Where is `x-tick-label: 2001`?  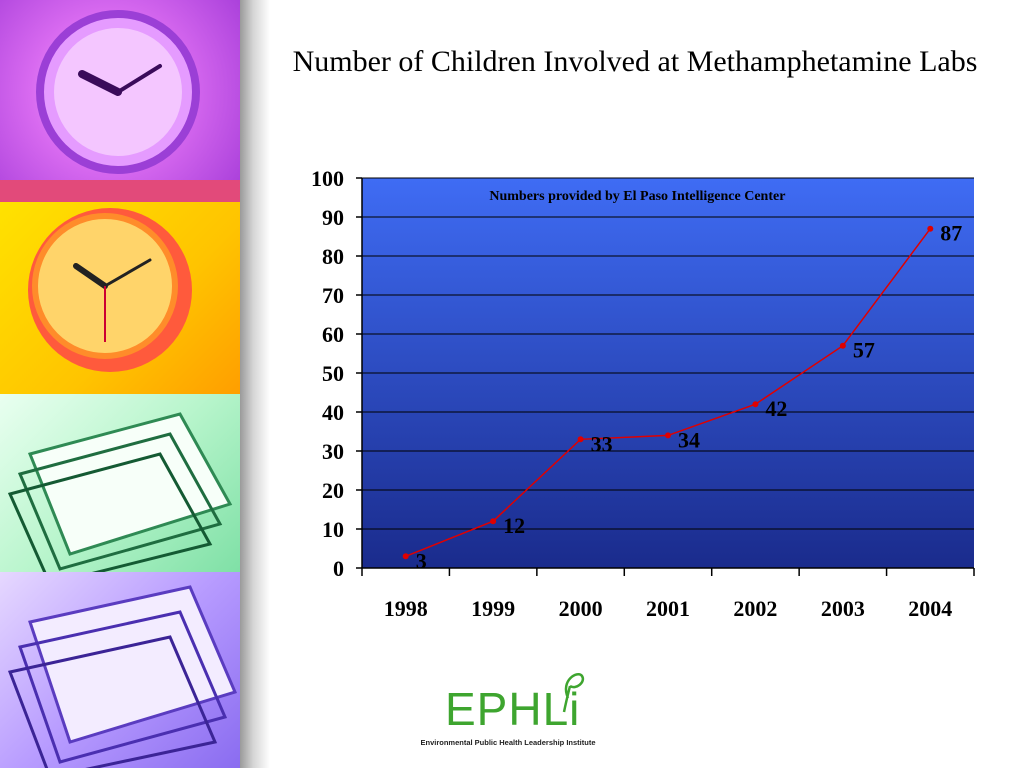
x-tick-label: 2001 is located at coordinates (668, 608).